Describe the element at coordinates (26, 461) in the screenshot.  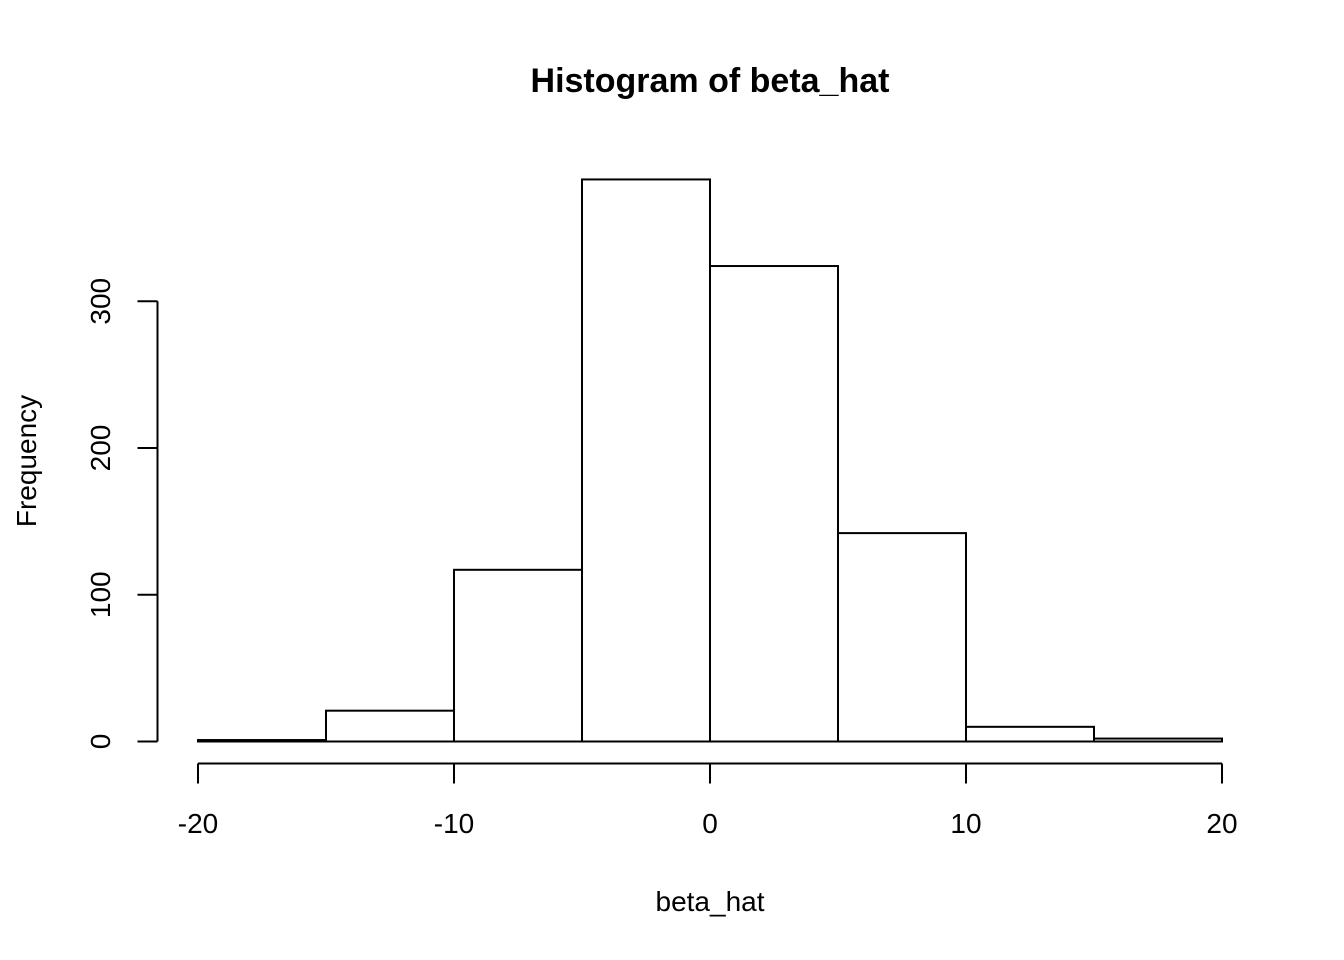
I see `y-axis-label: Frequency` at that location.